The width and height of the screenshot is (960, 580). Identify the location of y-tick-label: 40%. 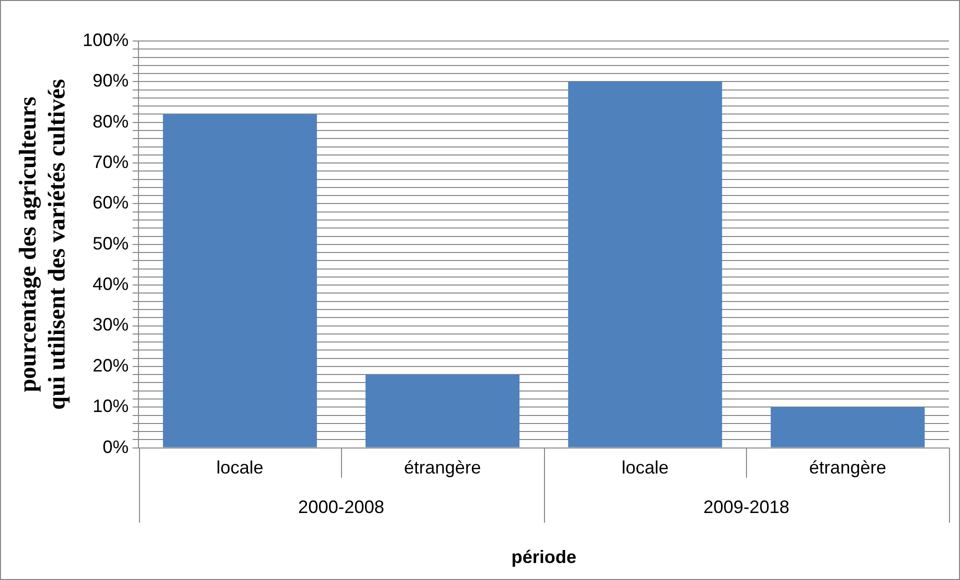
(110, 284).